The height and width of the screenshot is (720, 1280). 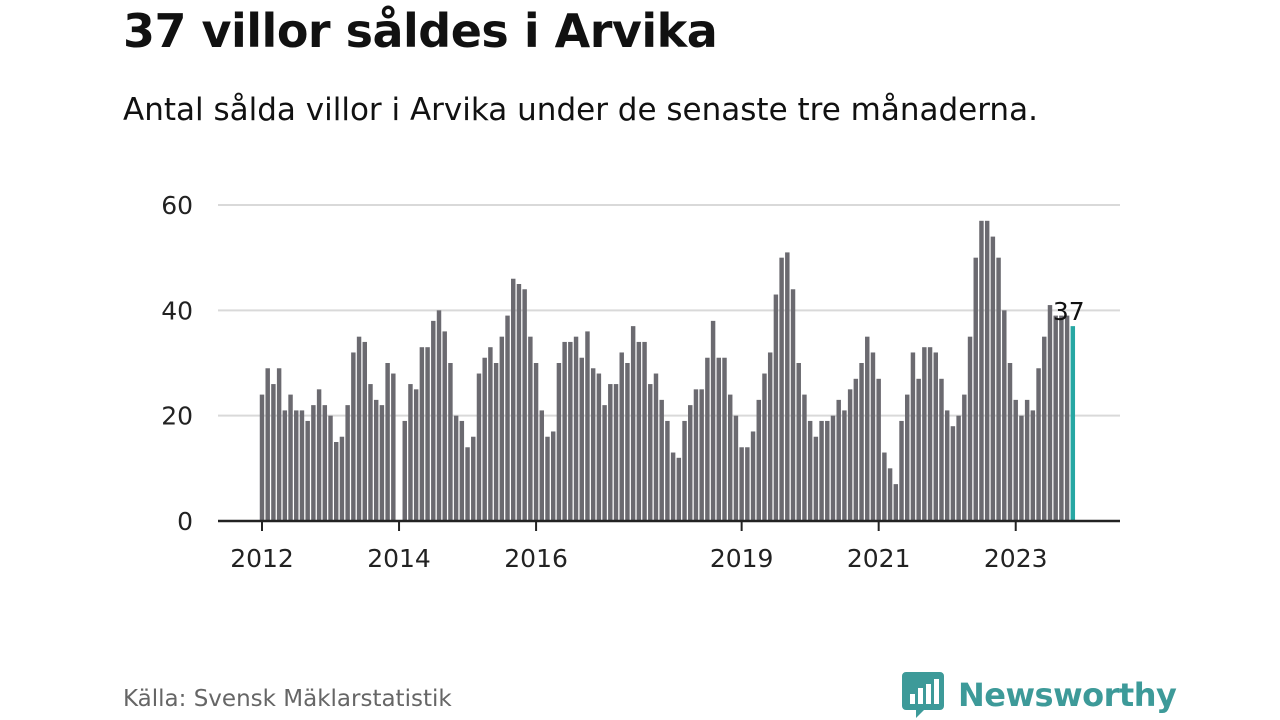 I want to click on y-tick-label: 20, so click(x=177, y=416).